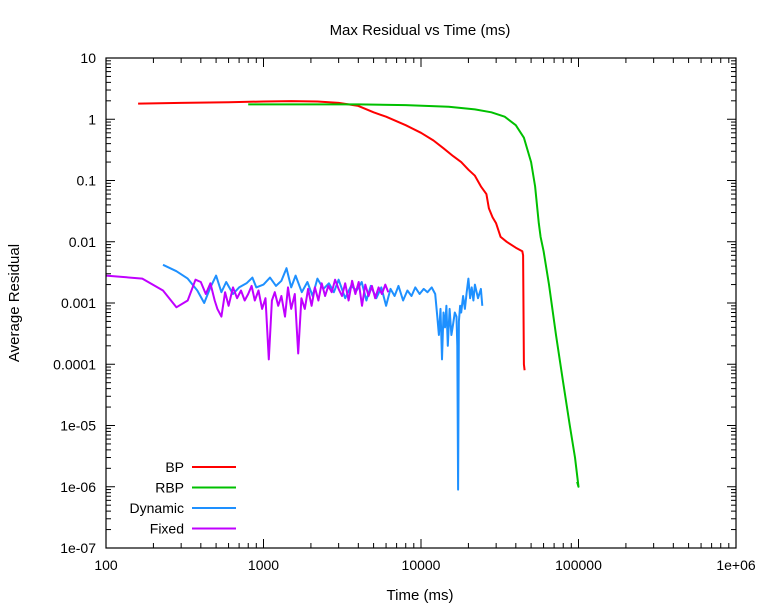 The image size is (761, 614). I want to click on y-tick-label: 1, so click(92, 119).